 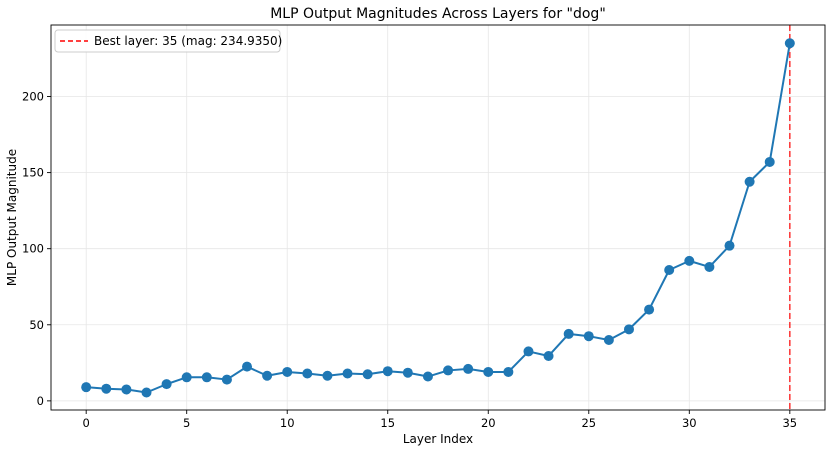 I want to click on y-tick-label: 150, so click(x=33, y=173).